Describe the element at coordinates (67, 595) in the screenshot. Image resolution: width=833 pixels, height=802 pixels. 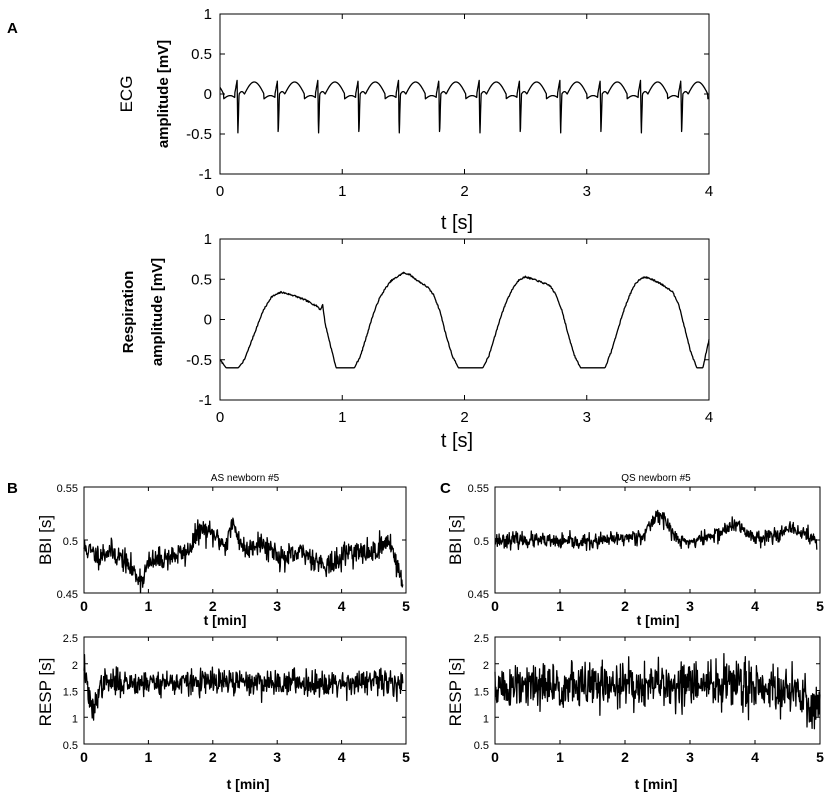
I see `bbi-as-y-tick-label: 0.45` at that location.